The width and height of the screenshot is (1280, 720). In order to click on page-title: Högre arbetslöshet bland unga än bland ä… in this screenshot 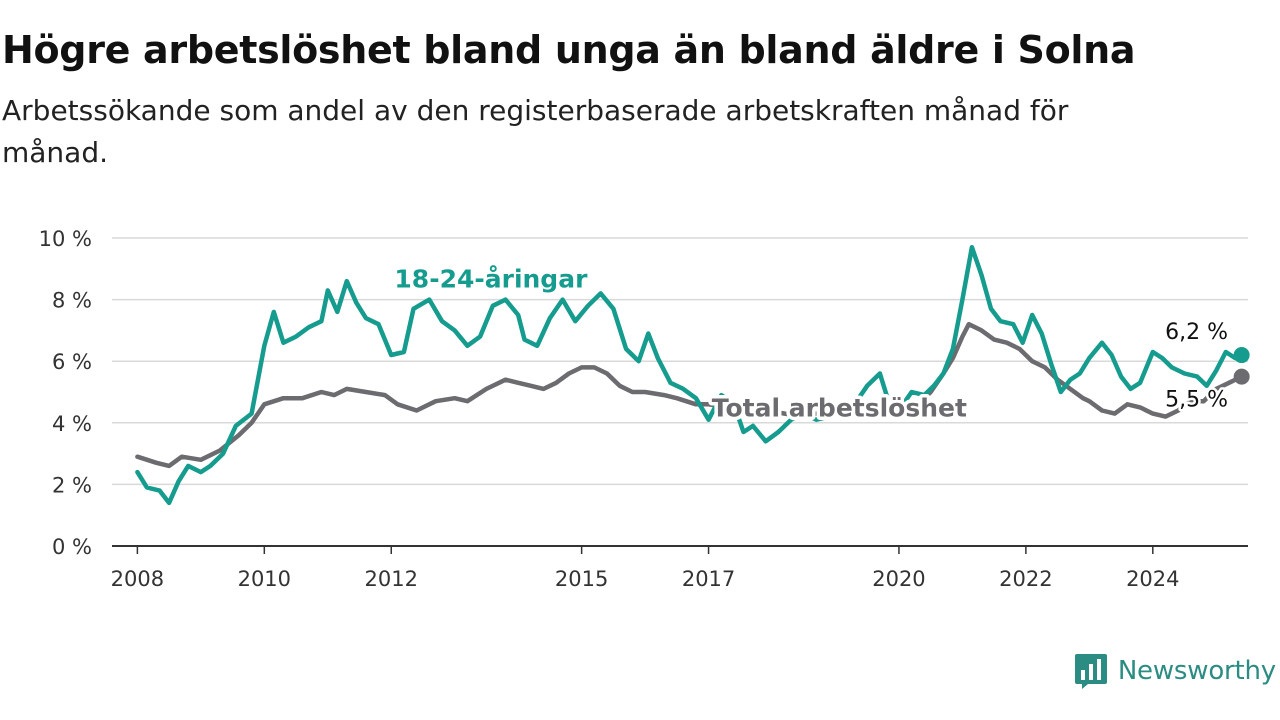, I will do `click(569, 50)`.